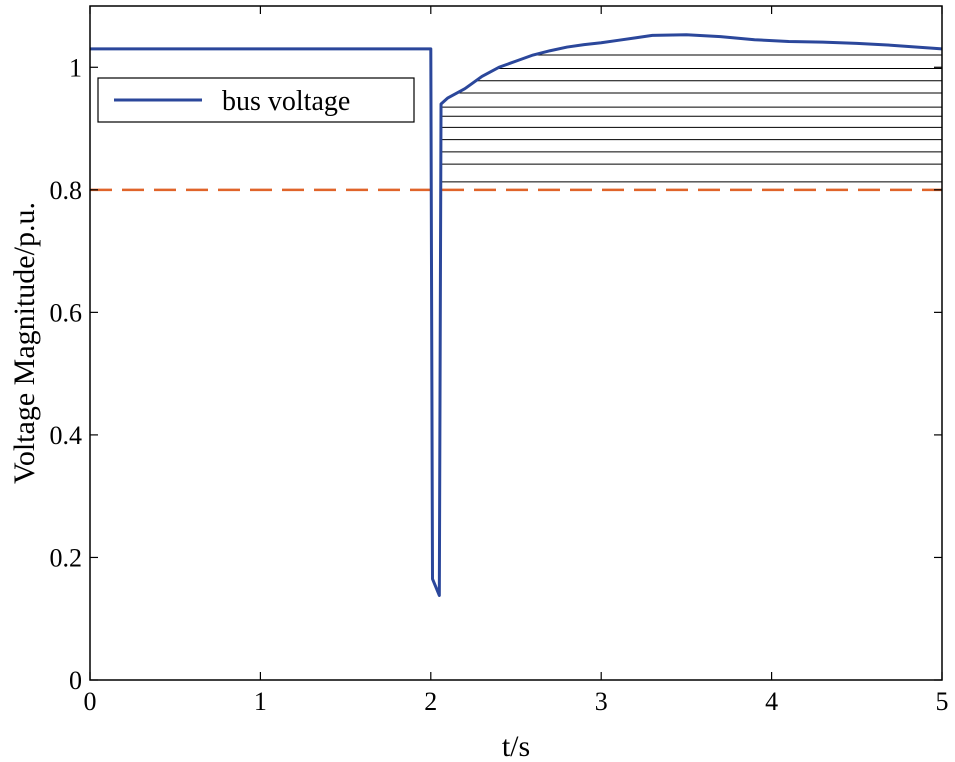 This screenshot has height=762, width=955. I want to click on x-tick-label: 0, so click(90, 701).